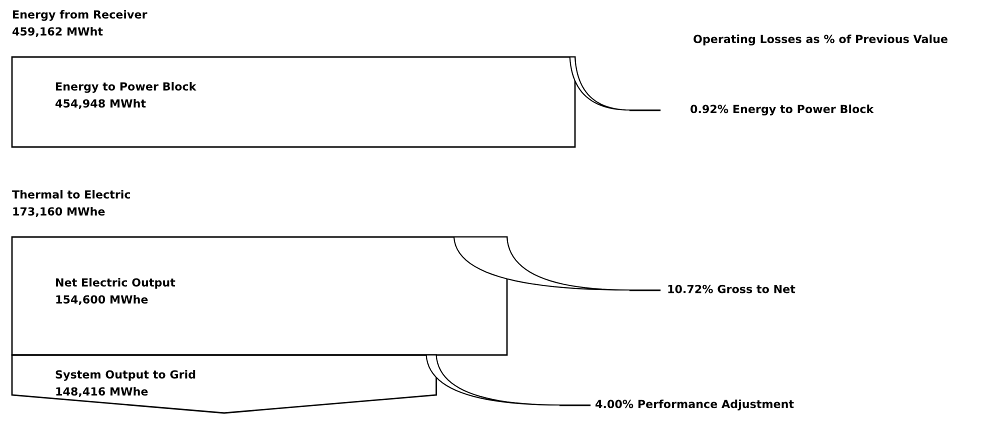  Describe the element at coordinates (102, 392) in the screenshot. I see `data-label: 148,416 MWhe` at that location.